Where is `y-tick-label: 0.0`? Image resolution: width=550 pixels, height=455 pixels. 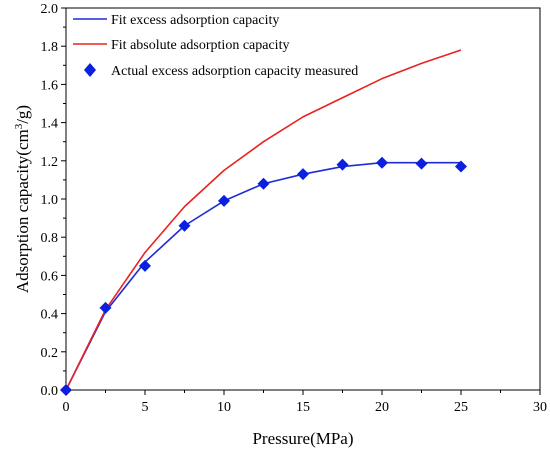 y-tick-label: 0.0 is located at coordinates (50, 391).